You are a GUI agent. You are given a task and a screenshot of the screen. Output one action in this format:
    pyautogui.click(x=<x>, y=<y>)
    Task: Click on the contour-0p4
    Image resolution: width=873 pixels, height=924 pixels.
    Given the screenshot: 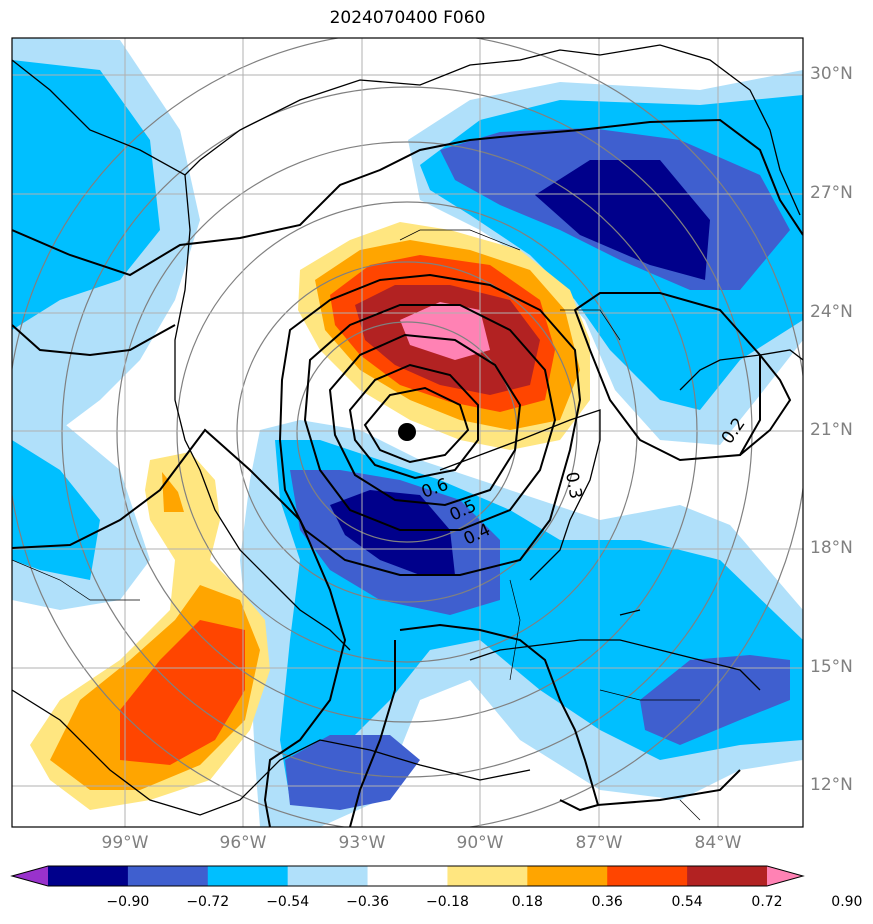 What is the action you would take?
    pyautogui.click(x=430, y=417)
    